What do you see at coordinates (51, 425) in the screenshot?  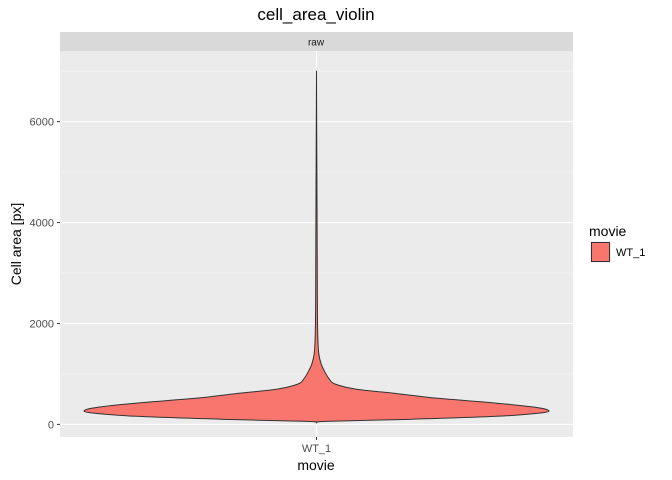 I see `y-tick-label: 0` at bounding box center [51, 425].